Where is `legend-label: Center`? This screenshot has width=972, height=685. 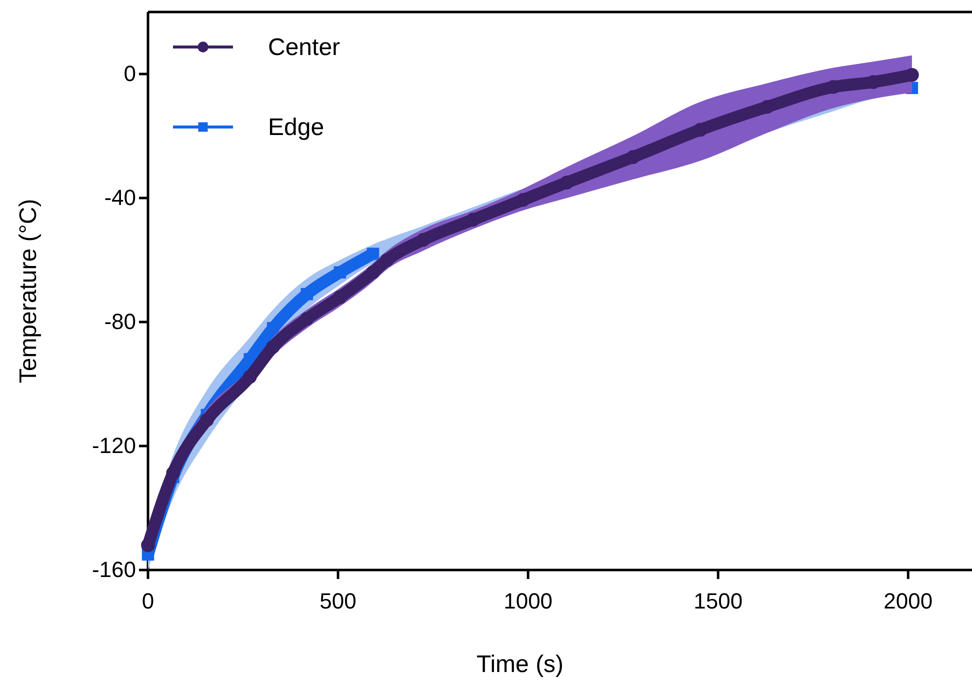 legend-label: Center is located at coordinates (304, 47).